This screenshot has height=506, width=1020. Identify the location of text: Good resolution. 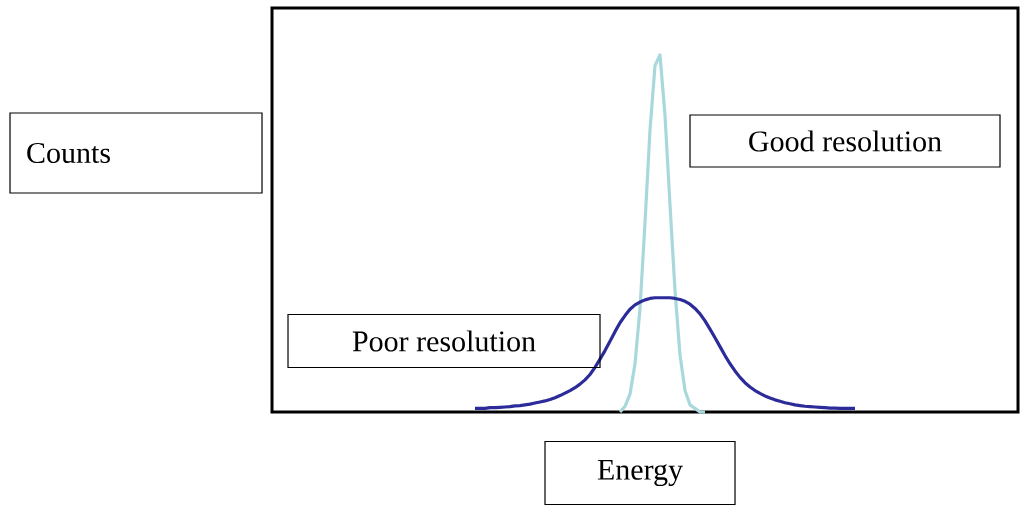
(845, 141).